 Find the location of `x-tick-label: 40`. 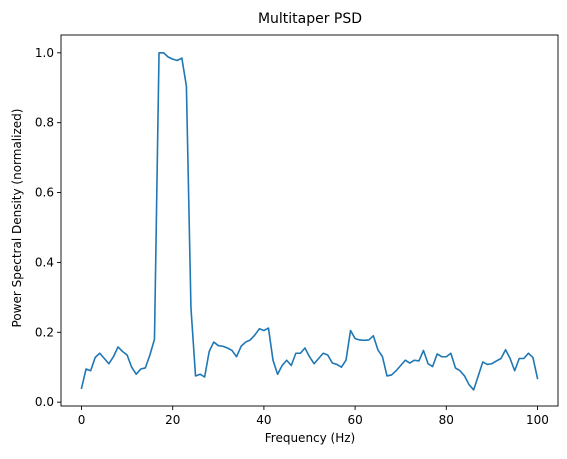

x-tick-label: 40 is located at coordinates (263, 420).